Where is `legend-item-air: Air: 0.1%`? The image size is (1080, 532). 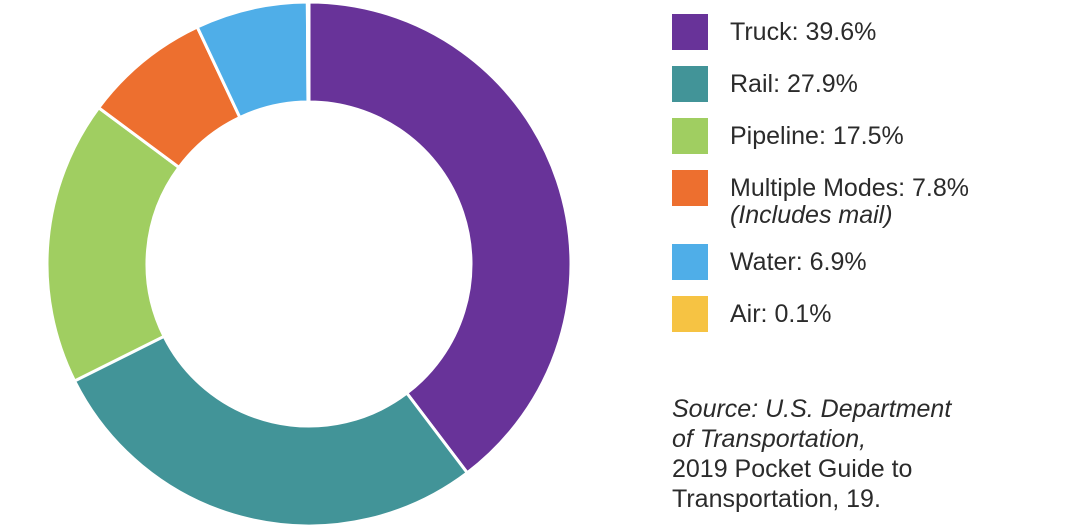
legend-item-air: Air: 0.1% is located at coordinates (872, 314).